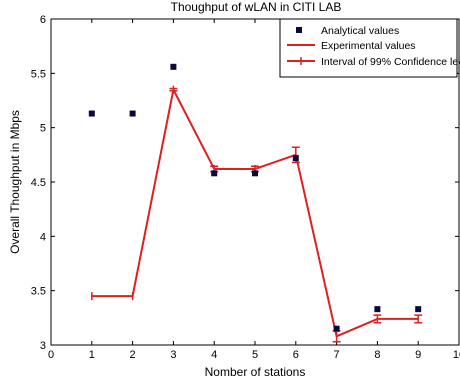 This screenshot has width=460, height=381. What do you see at coordinates (43, 129) in the screenshot?
I see `y-tick-label-4: 5` at bounding box center [43, 129].